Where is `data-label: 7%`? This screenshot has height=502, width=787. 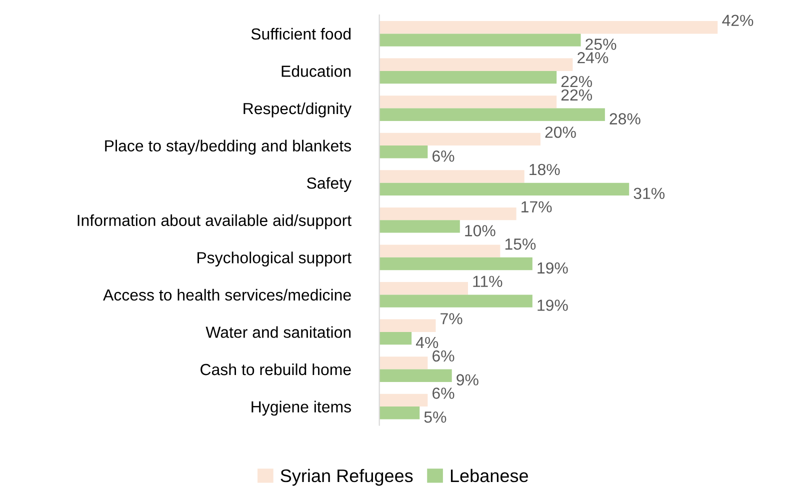
data-label: 7% is located at coordinates (451, 318).